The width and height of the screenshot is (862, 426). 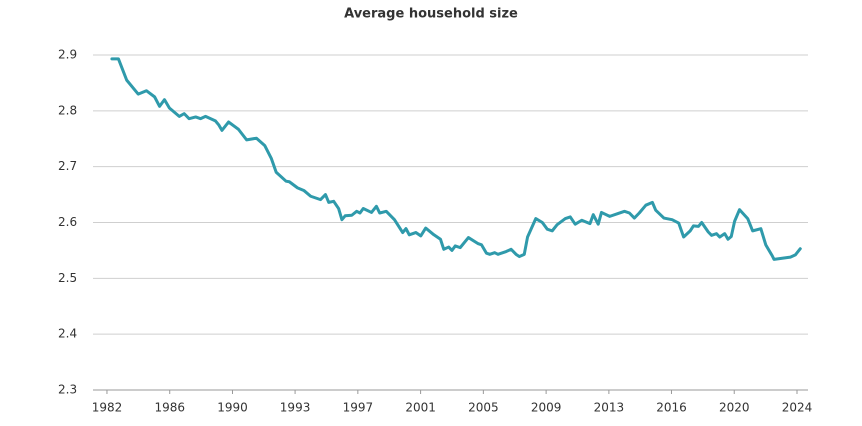 What do you see at coordinates (546, 408) in the screenshot?
I see `x-tick-label: 2009` at bounding box center [546, 408].